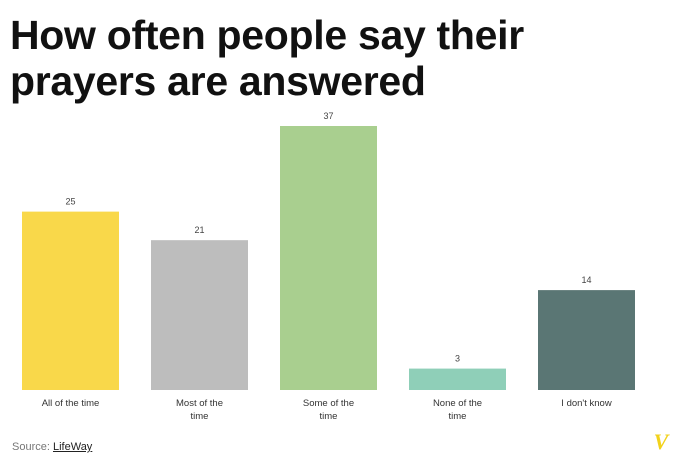 The width and height of the screenshot is (679, 457). What do you see at coordinates (72, 447) in the screenshot?
I see `source-link: LifeWay` at bounding box center [72, 447].